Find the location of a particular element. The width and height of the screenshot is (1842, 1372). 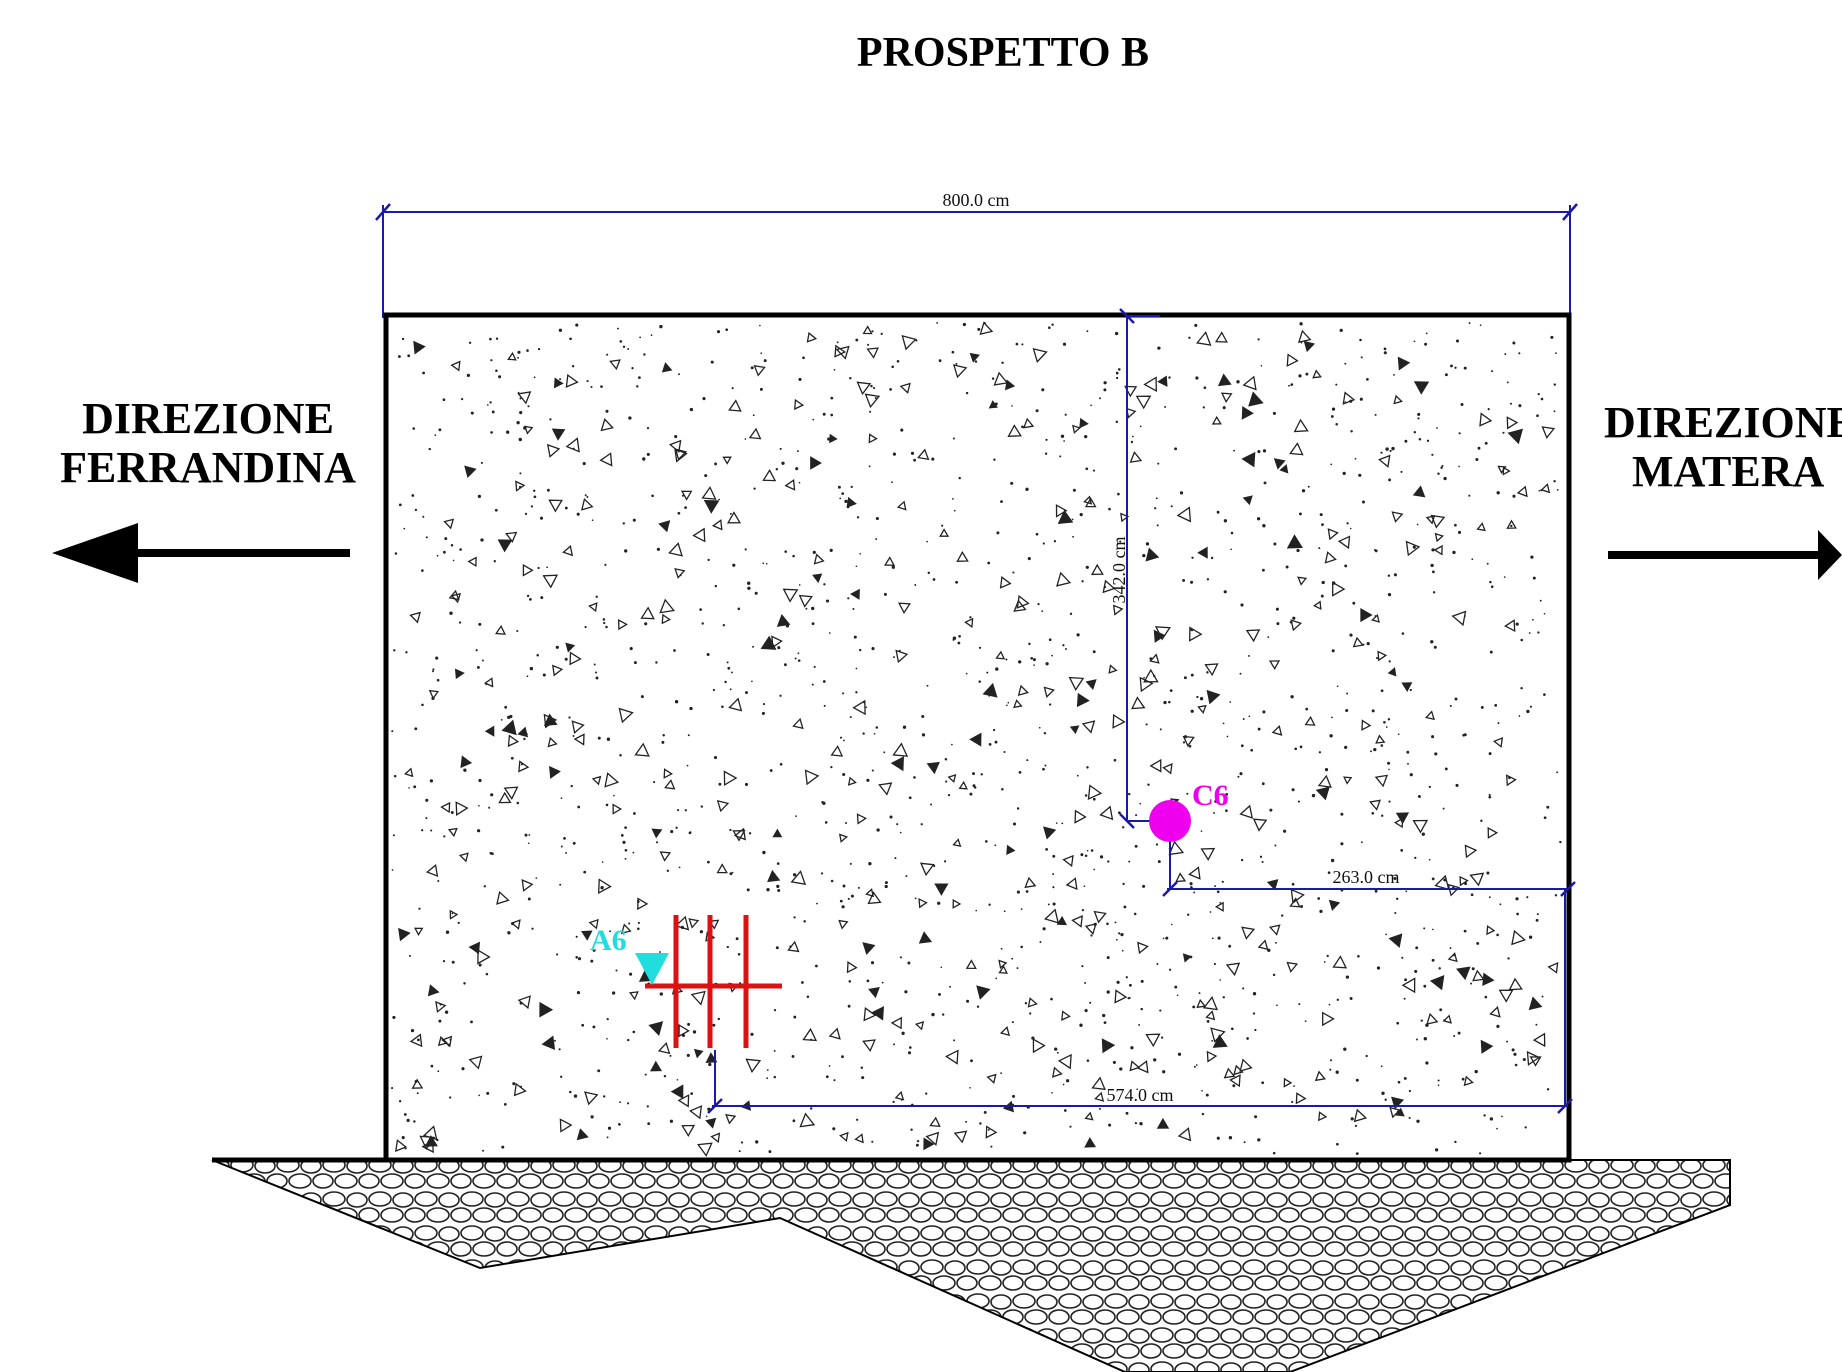

dimension-label-width: 800.0 cm is located at coordinates (976, 200).